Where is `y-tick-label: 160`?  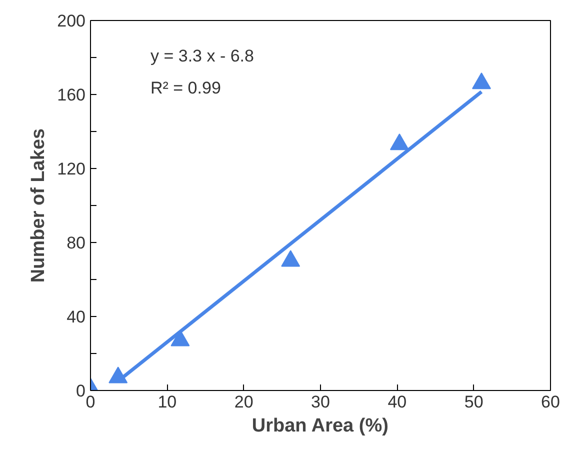 y-tick-label: 160 is located at coordinates (71, 95).